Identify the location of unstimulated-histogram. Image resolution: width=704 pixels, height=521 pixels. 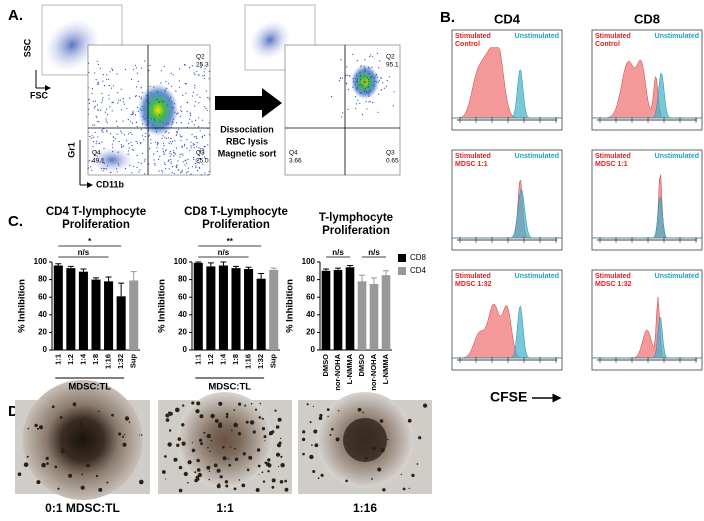
(647, 337).